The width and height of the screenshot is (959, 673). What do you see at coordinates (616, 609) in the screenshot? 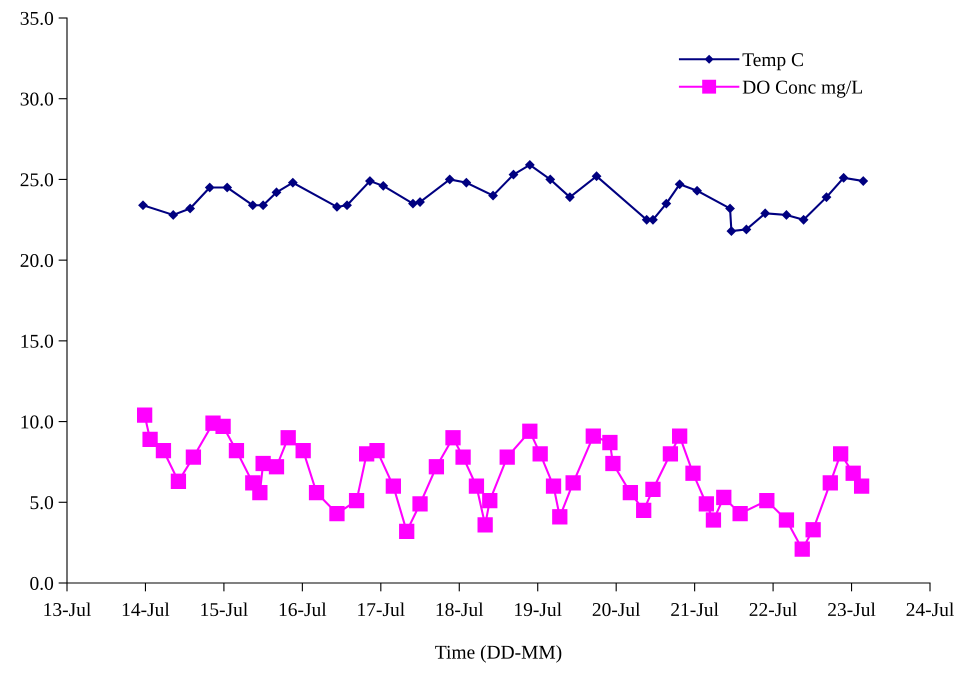
I see `x-tick-label: 20-Jul` at bounding box center [616, 609].